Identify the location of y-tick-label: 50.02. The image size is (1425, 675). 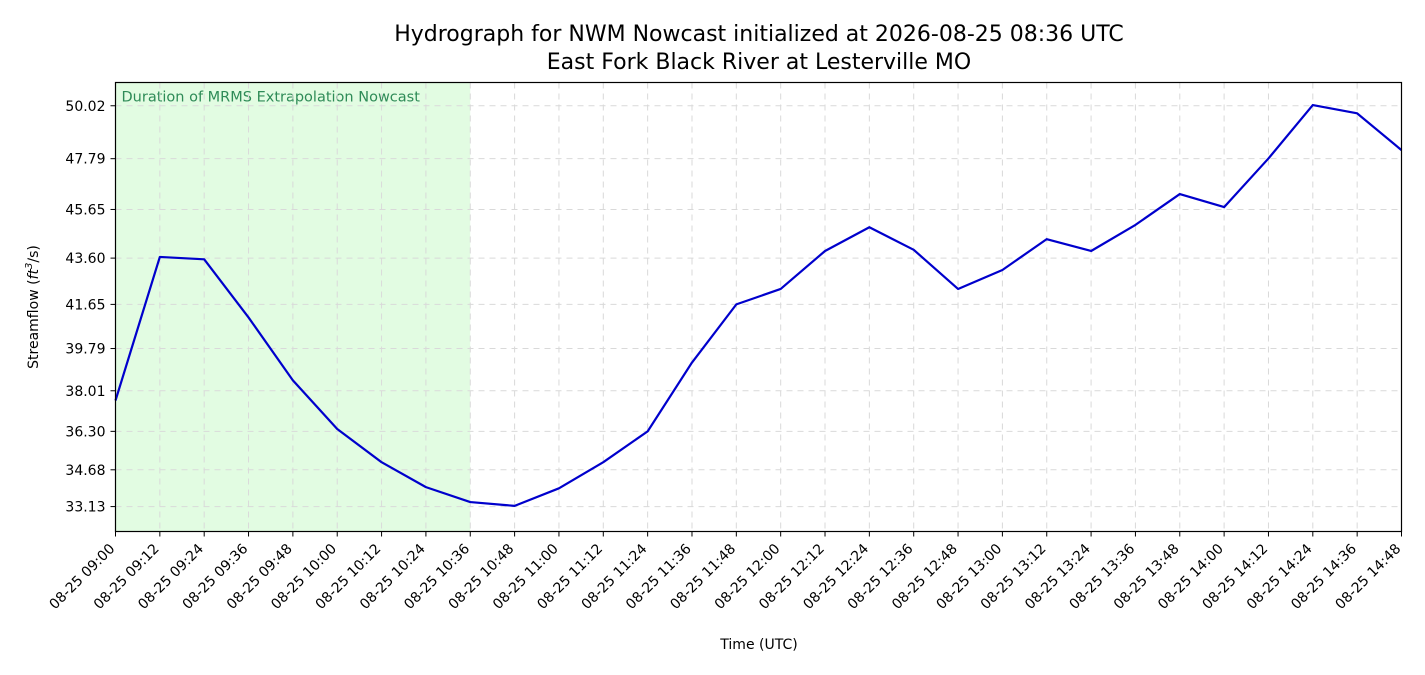
(85, 107).